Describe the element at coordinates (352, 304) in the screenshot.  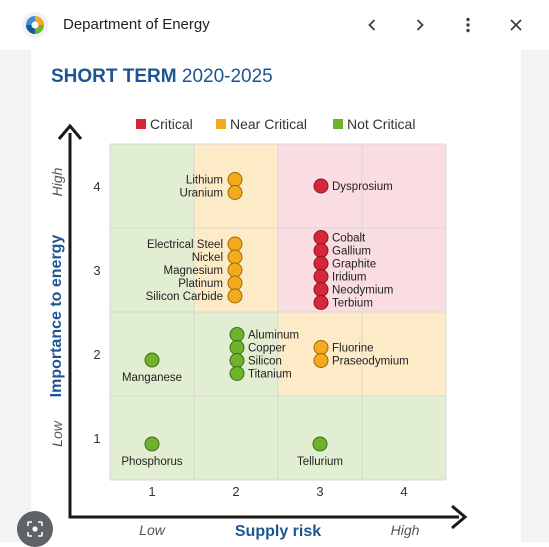
I see `material-label: Terbium` at that location.